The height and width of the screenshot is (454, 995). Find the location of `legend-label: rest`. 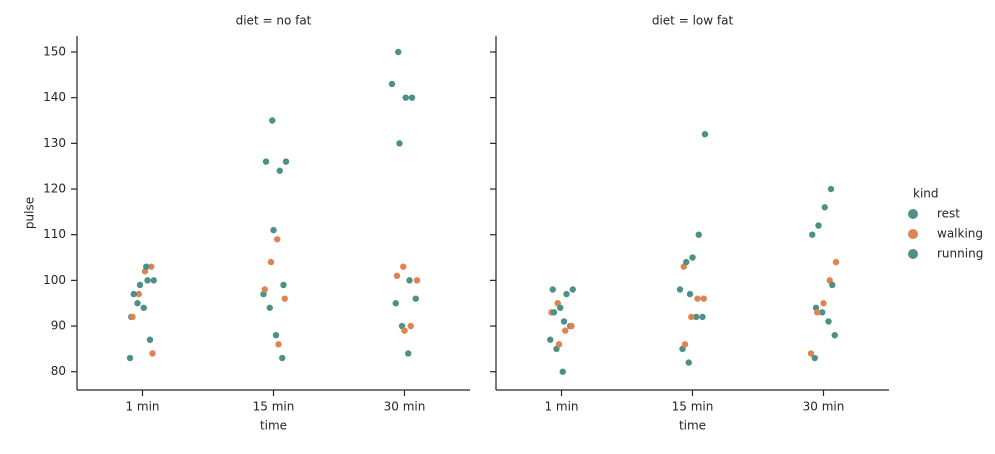

legend-label: rest is located at coordinates (948, 214).